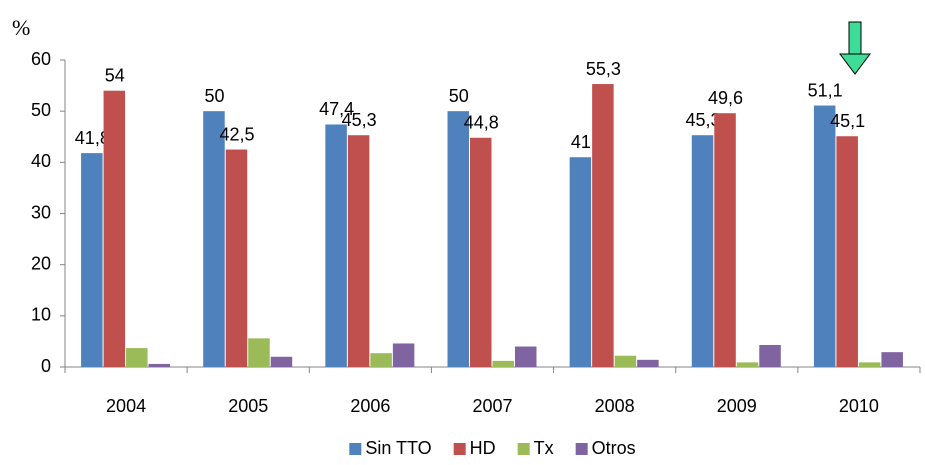 This screenshot has width=925, height=465. Describe the element at coordinates (46, 366) in the screenshot. I see `y-tick-label: 0` at that location.